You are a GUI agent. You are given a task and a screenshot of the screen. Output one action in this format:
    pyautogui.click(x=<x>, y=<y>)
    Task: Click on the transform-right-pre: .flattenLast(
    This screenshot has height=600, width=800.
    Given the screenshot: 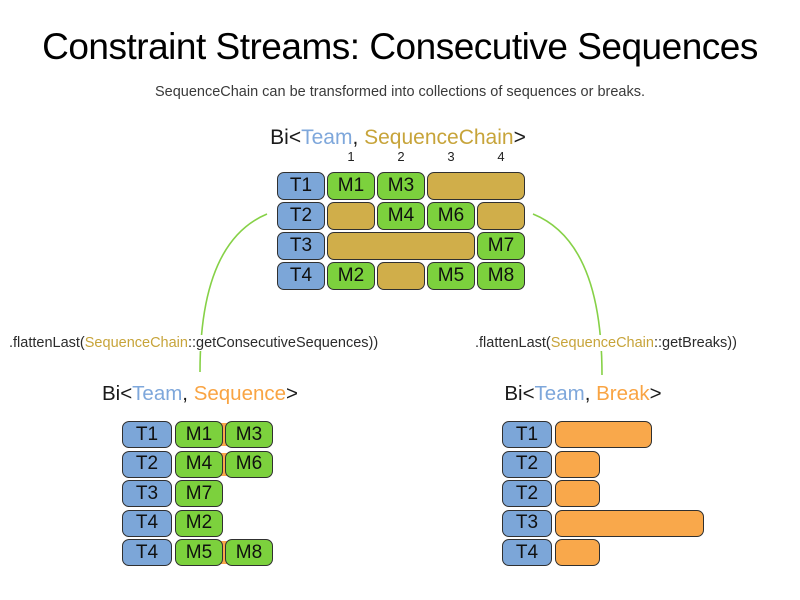 What is the action you would take?
    pyautogui.click(x=513, y=343)
    